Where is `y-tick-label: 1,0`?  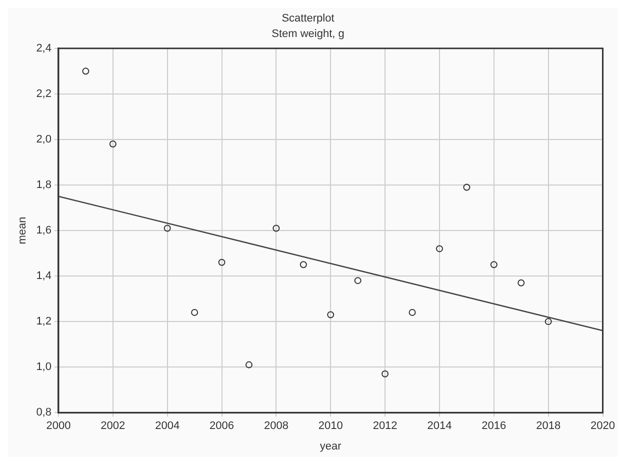 y-tick-label: 1,0 is located at coordinates (44, 367).